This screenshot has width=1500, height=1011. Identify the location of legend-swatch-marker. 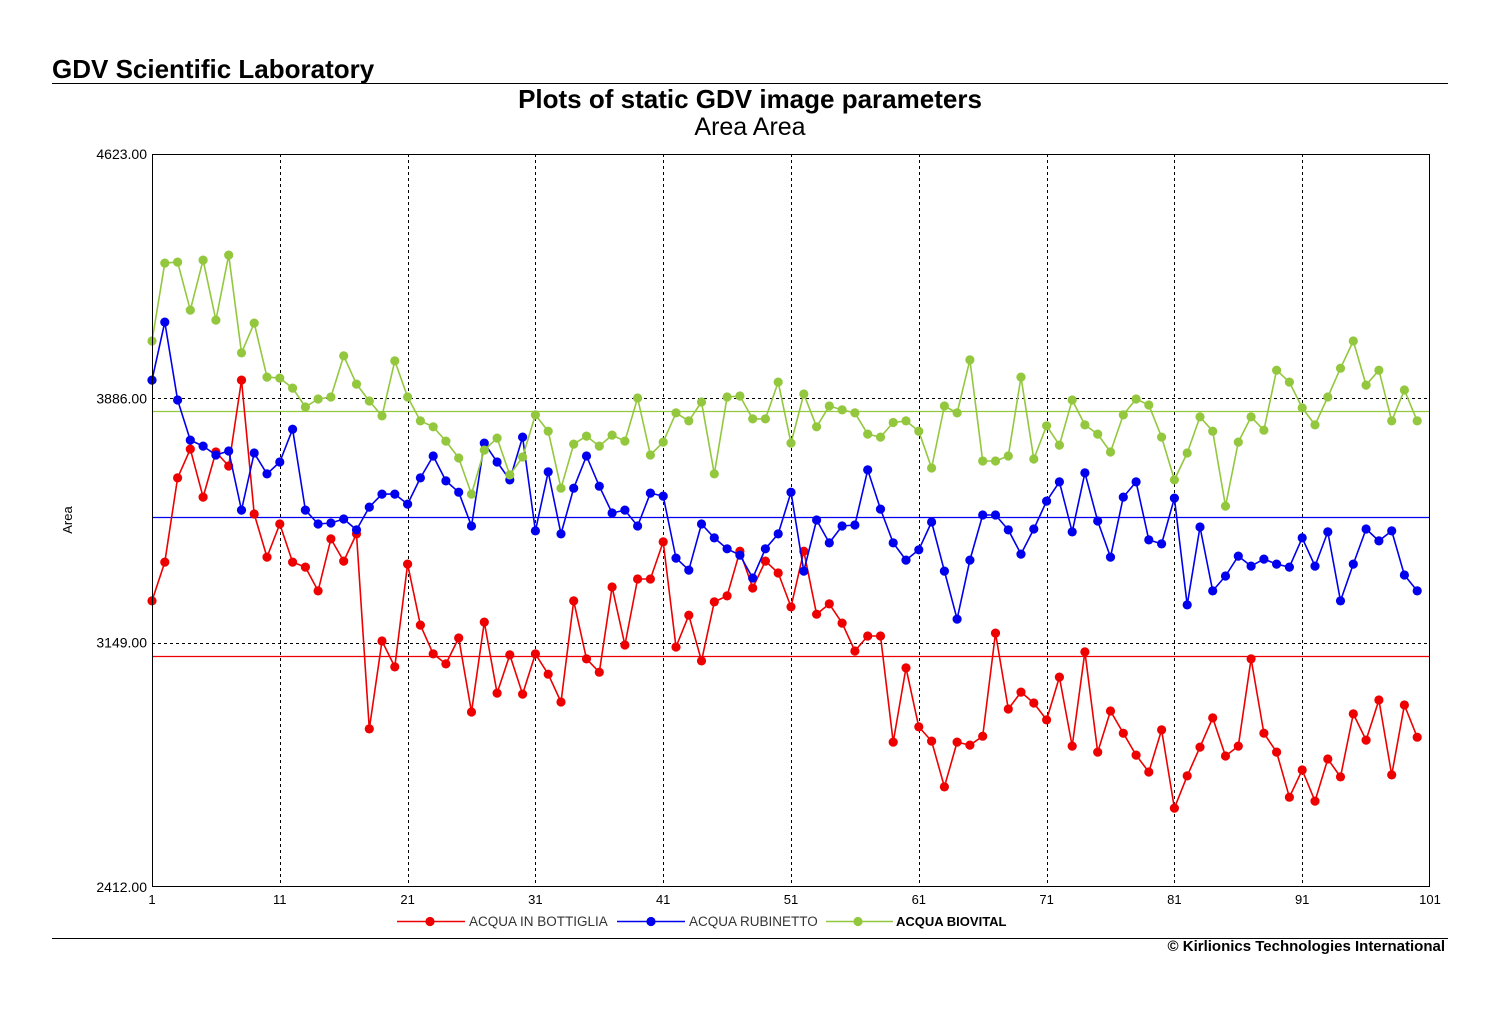
(651, 921).